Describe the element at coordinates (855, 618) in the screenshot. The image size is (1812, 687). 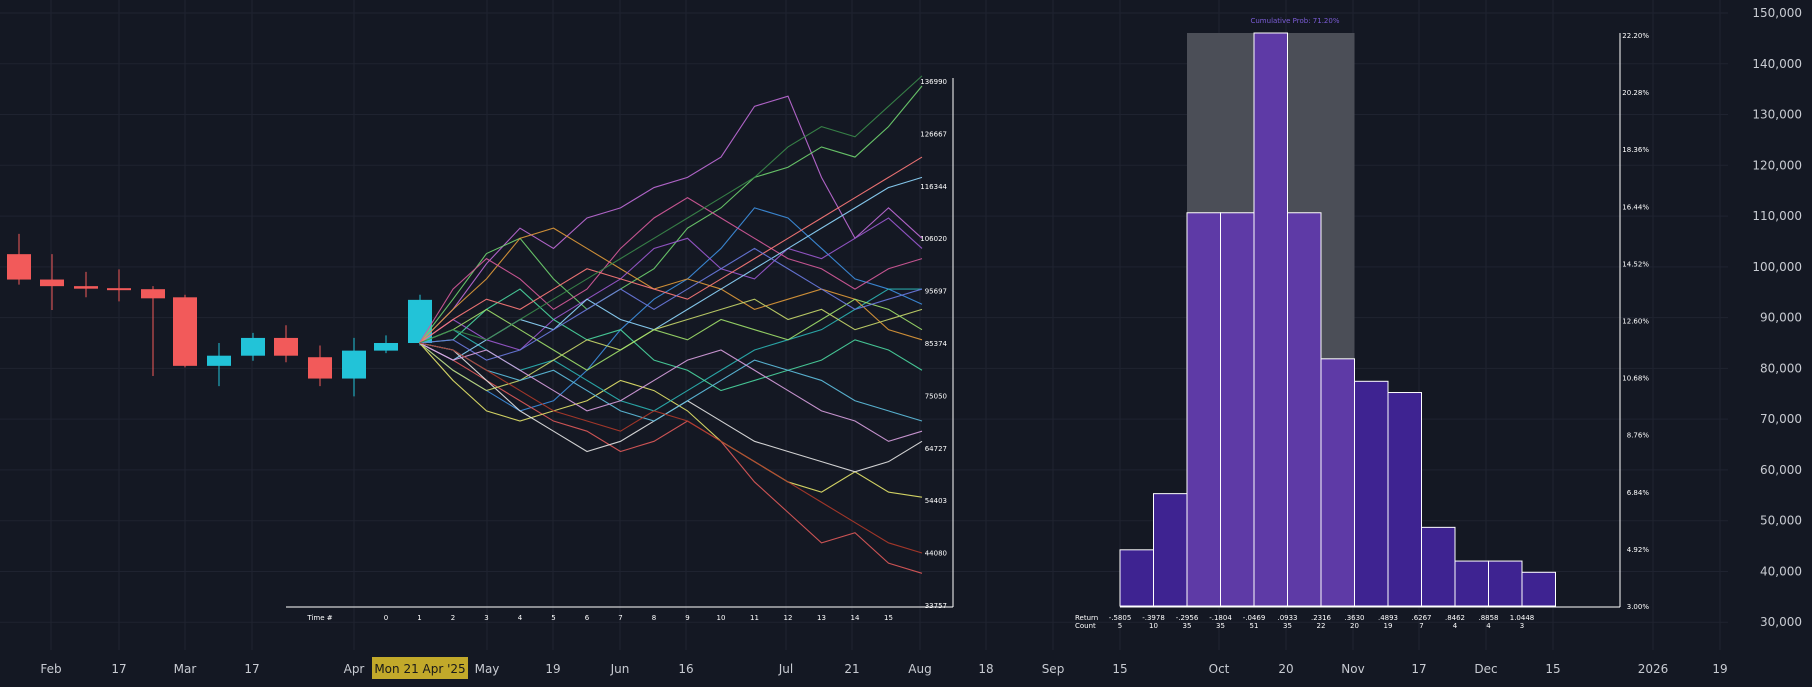
I see `mc-x-tick-label: 14` at that location.